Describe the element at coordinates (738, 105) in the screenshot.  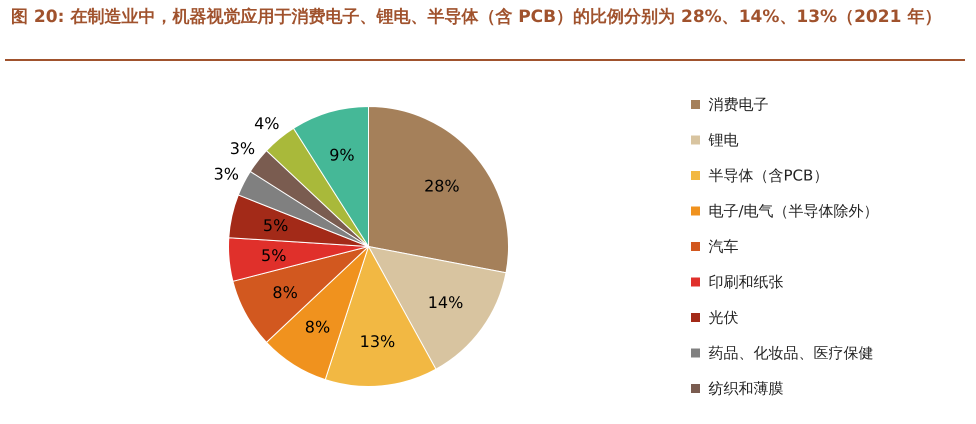
I see `legend-label: 消费电子` at that location.